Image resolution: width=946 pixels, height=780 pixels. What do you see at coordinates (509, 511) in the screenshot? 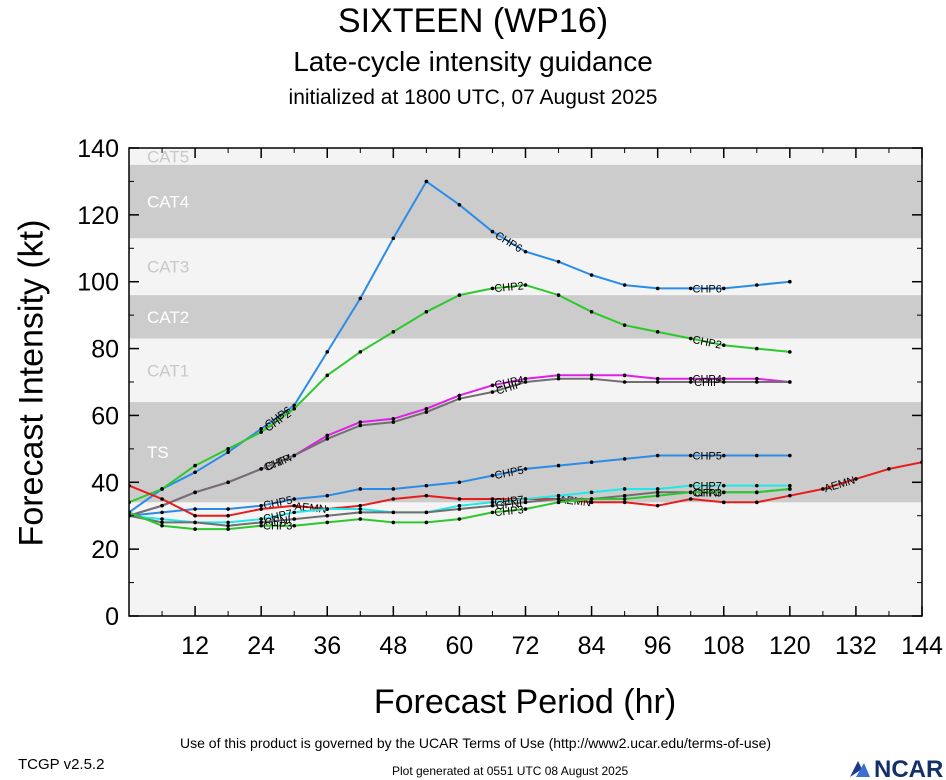
I see `series-label-chp3: CHP3` at bounding box center [509, 511].